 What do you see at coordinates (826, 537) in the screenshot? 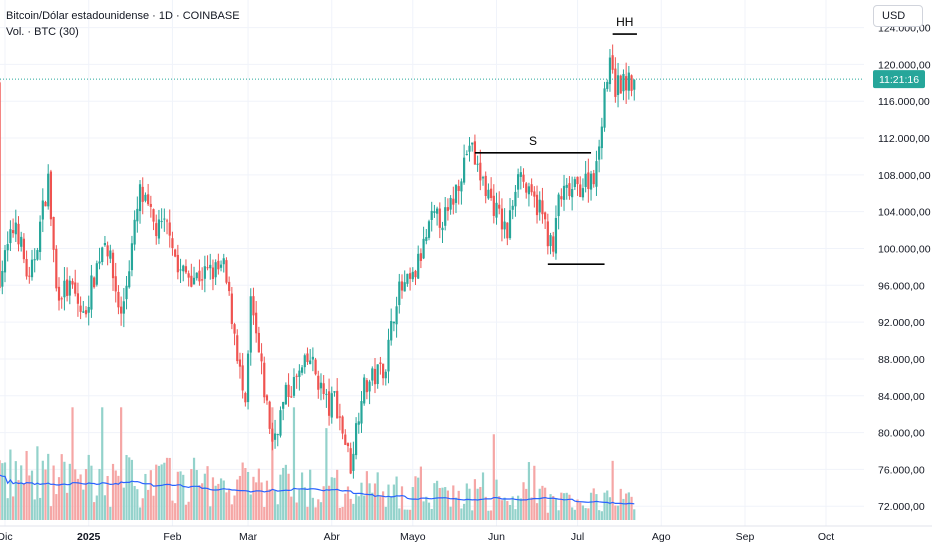
I see `x-tick-label: Oct` at bounding box center [826, 537].